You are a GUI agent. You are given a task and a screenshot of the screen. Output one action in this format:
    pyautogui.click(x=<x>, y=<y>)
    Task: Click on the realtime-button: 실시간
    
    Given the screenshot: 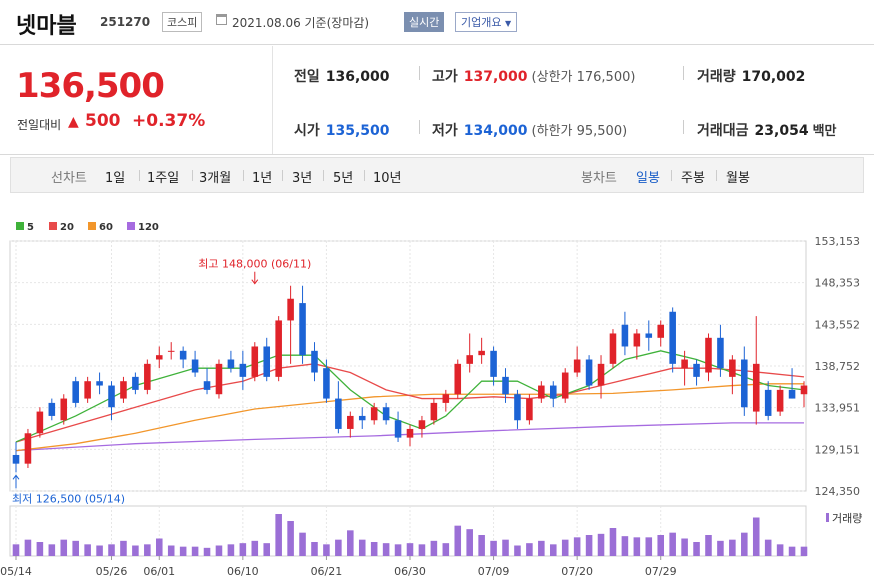 What is the action you would take?
    pyautogui.click(x=424, y=22)
    